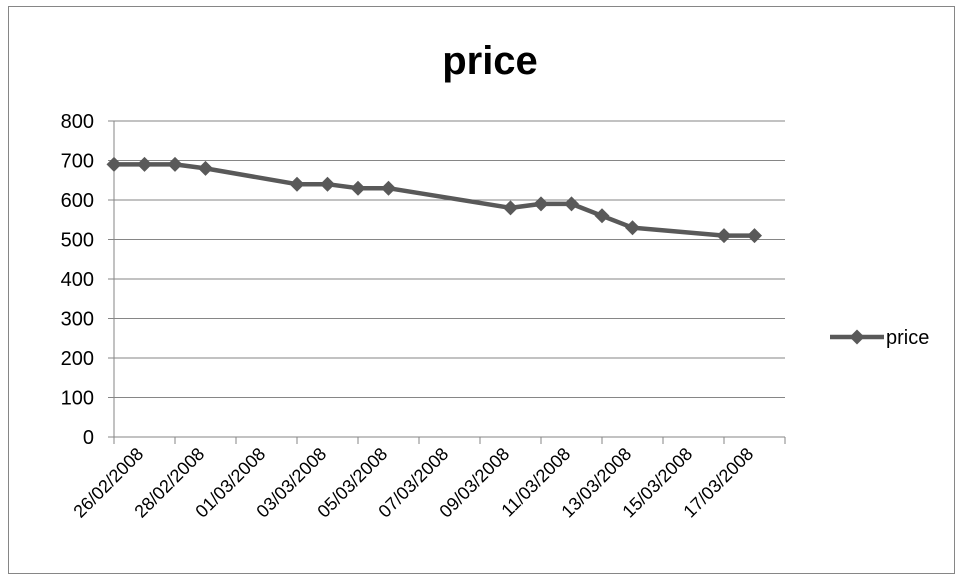 This screenshot has width=965, height=580. Describe the element at coordinates (879, 338) in the screenshot. I see `legend: price` at that location.